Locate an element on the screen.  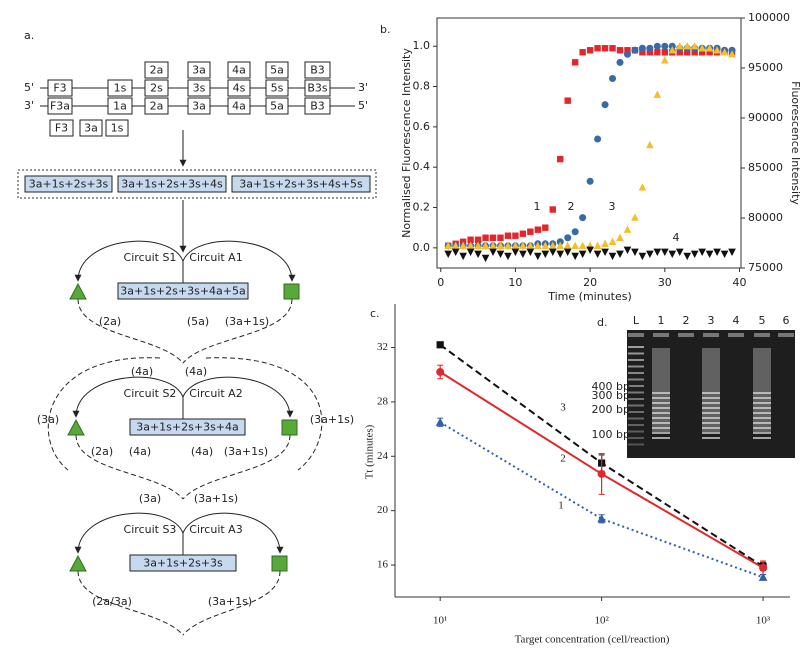
circuit-name: Circuit A1 is located at coordinates (215, 257).